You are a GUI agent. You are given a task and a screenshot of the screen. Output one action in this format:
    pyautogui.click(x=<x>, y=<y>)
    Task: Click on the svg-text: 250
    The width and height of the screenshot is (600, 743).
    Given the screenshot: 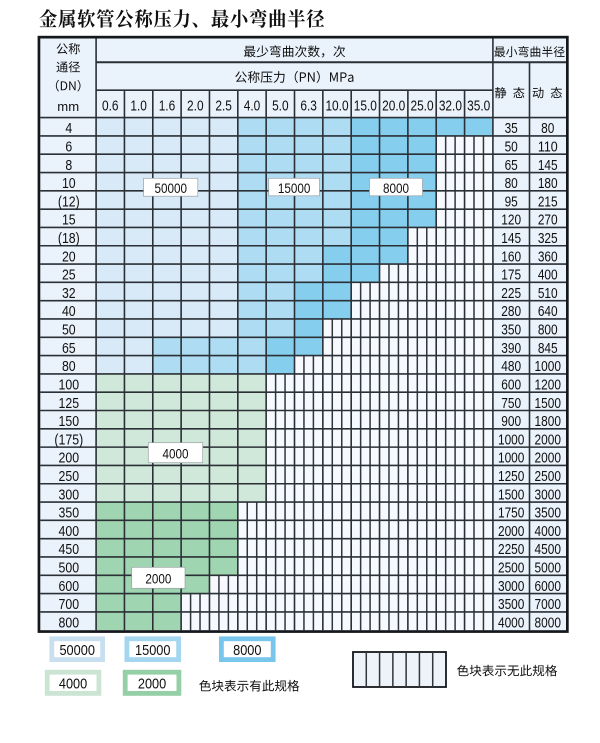 What is the action you would take?
    pyautogui.click(x=69, y=477)
    